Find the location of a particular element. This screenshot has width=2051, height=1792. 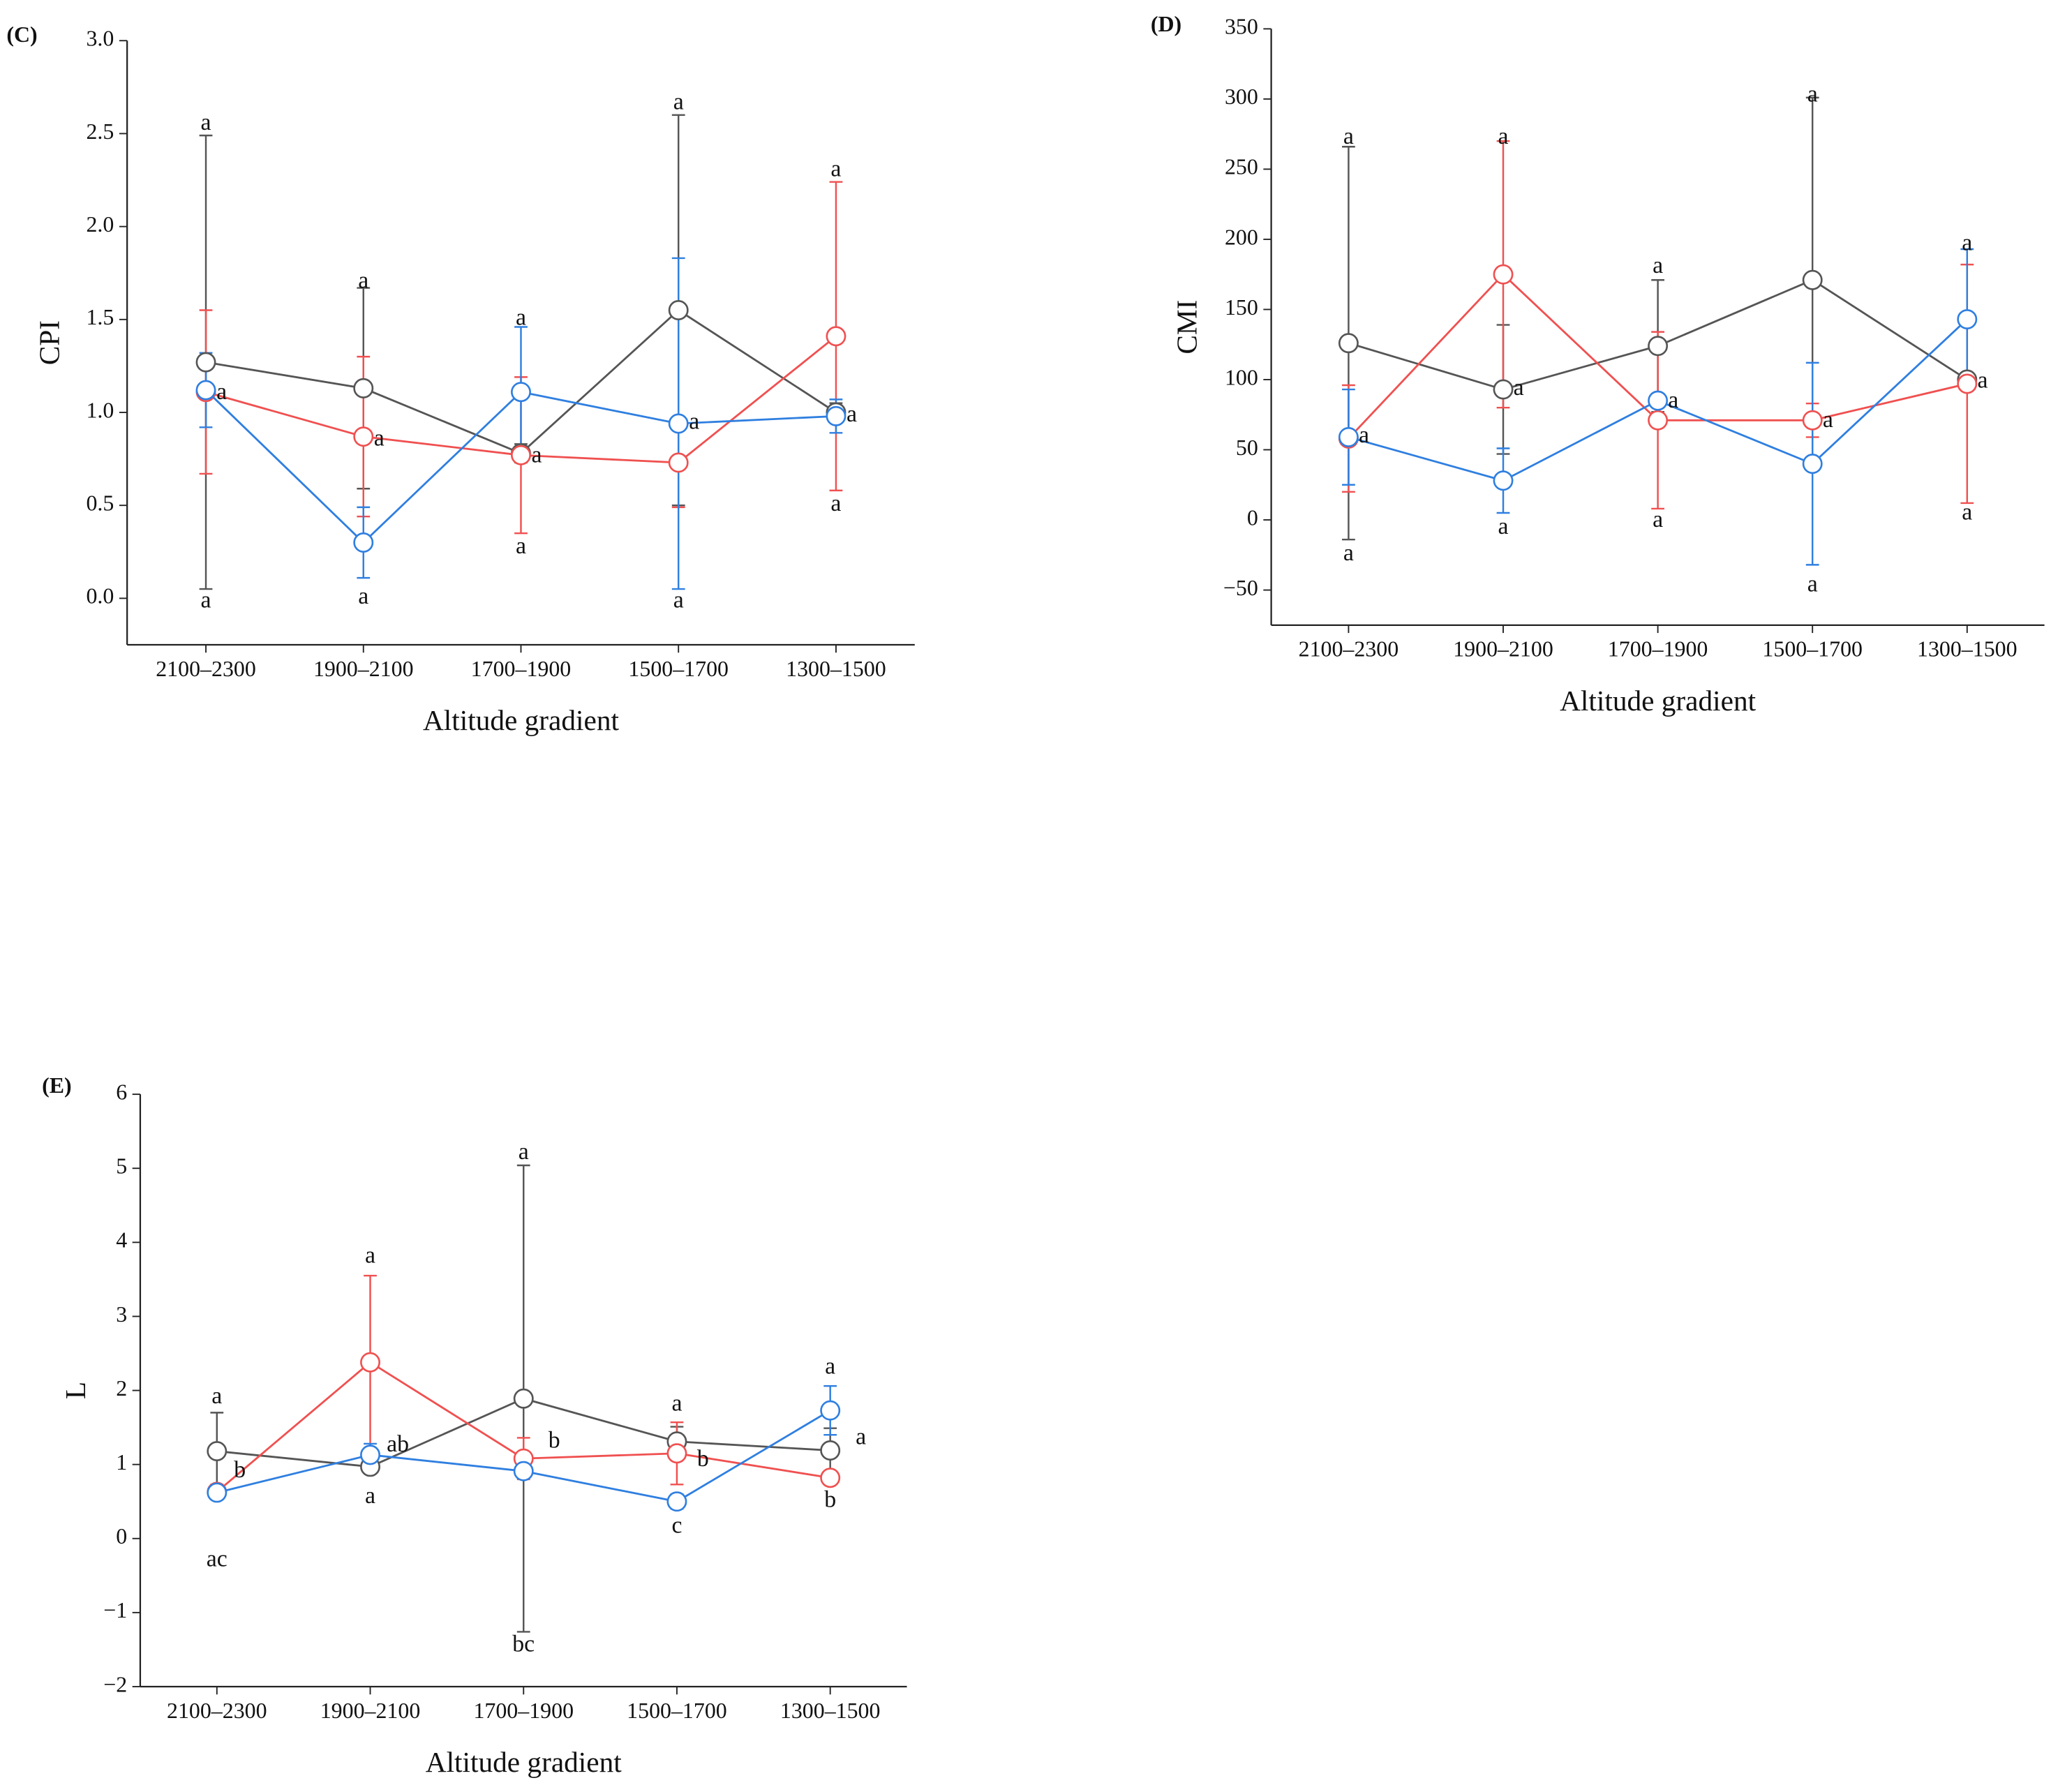

y-tick-label: 0 is located at coordinates (121, 1536).